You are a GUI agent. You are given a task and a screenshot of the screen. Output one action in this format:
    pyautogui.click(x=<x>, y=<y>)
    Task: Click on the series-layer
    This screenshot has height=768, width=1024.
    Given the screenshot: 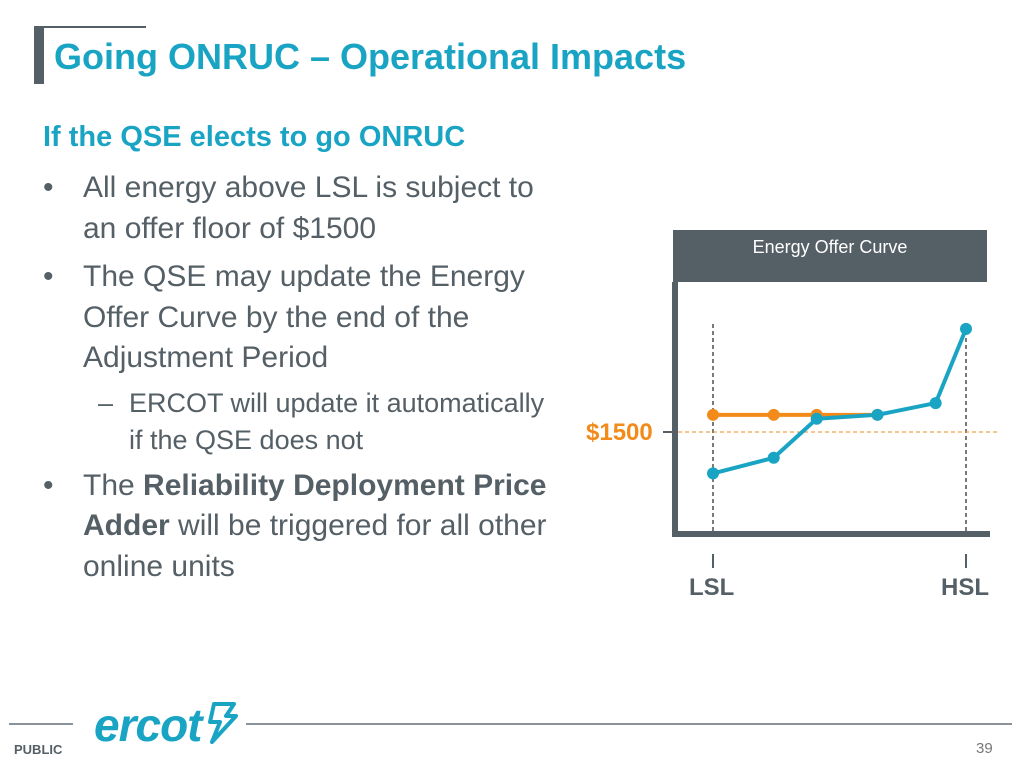 What is the action you would take?
    pyautogui.click(x=839, y=401)
    